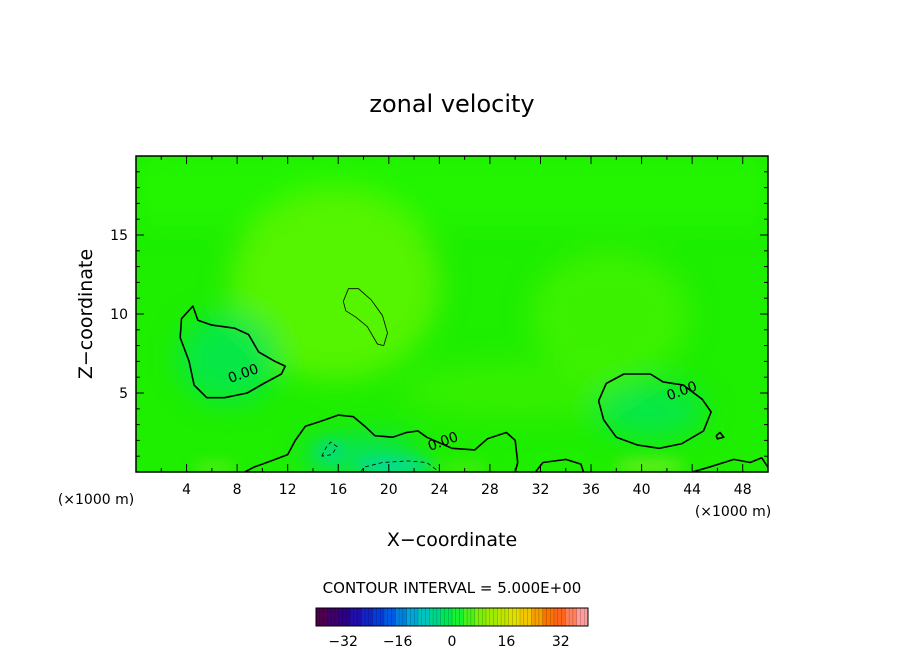  I want to click on x-tick-label: 28, so click(490, 490).